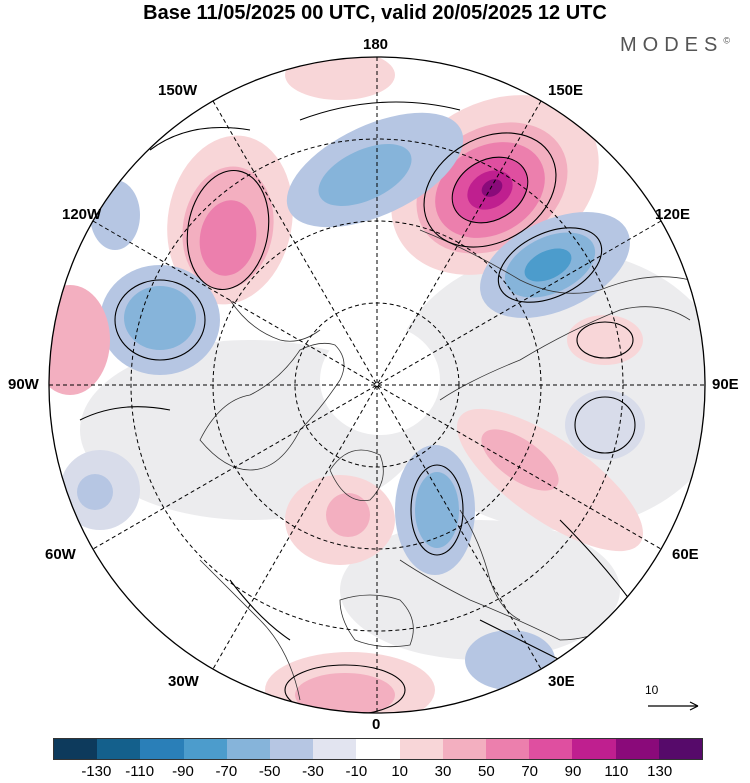 The height and width of the screenshot is (783, 750). I want to click on colorbar-tick-label: -30, so click(313, 771).